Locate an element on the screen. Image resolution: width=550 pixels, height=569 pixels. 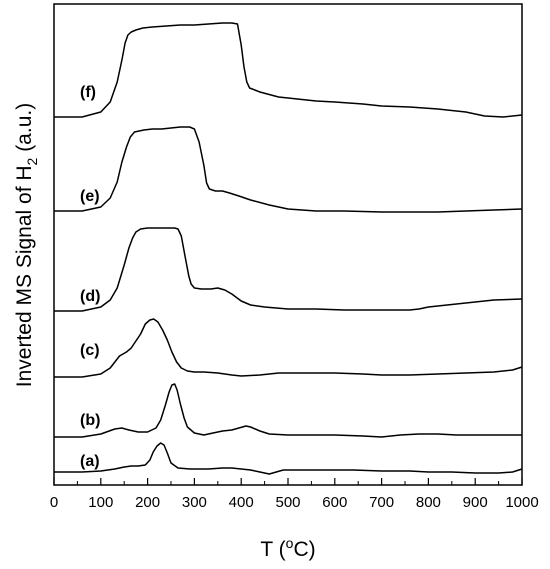
x-tick-group: 0 100 200 300 400 500 600 700 800 900 1000 is located at coordinates (294, 494).